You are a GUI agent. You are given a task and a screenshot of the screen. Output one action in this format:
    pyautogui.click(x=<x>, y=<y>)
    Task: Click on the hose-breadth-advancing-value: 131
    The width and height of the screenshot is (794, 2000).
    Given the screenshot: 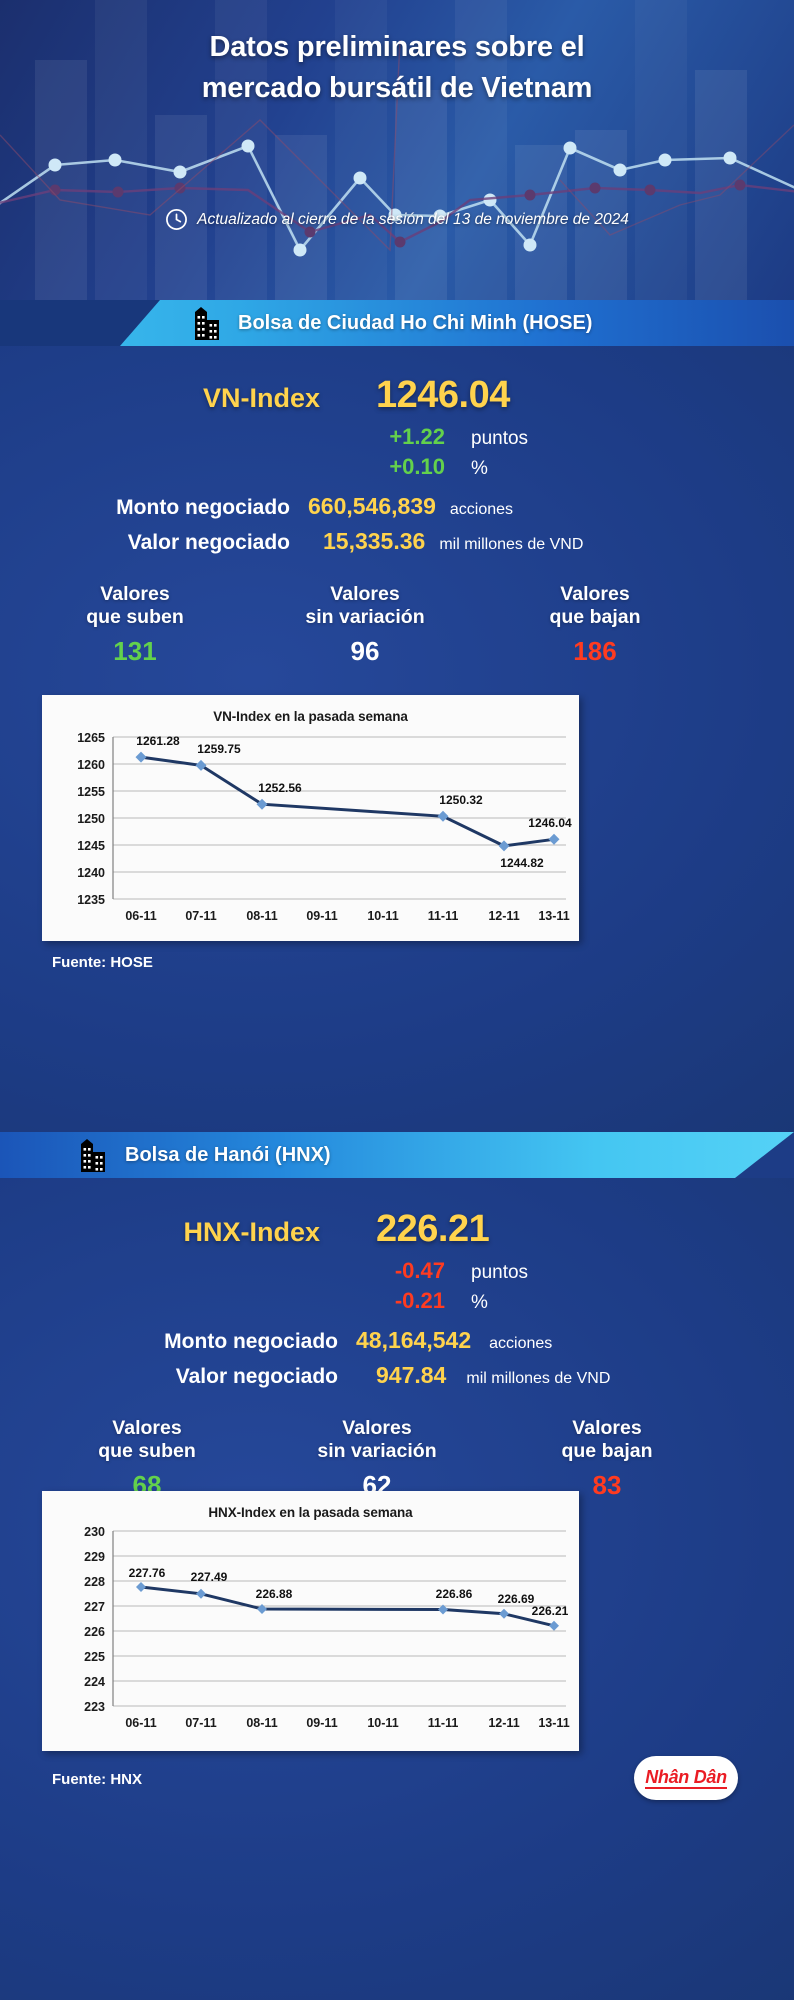 What is the action you would take?
    pyautogui.click(x=135, y=650)
    